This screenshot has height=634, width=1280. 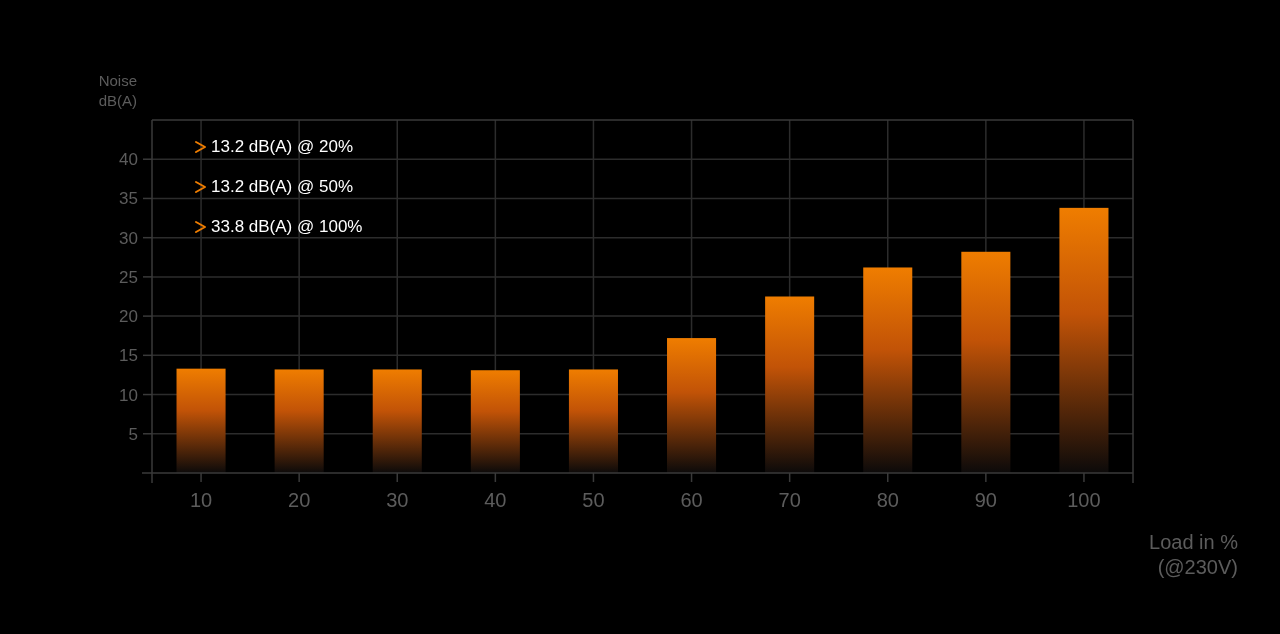 What do you see at coordinates (287, 226) in the screenshot?
I see `annotation: 33.8 dB(A) @ 100%` at bounding box center [287, 226].